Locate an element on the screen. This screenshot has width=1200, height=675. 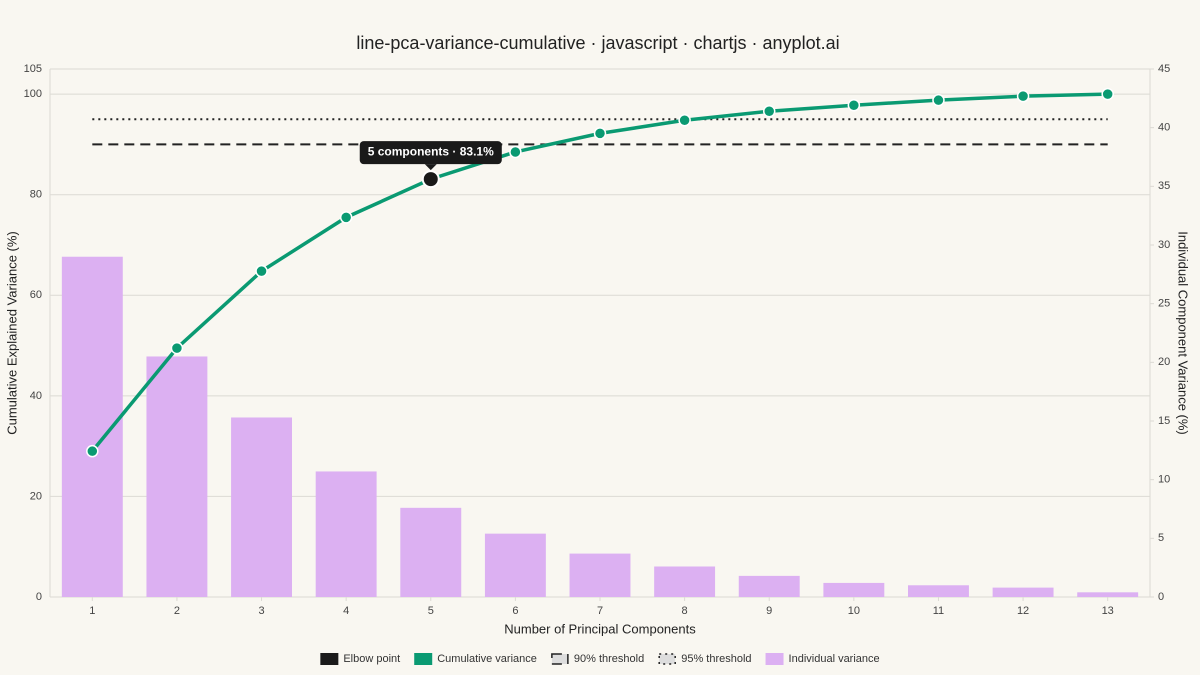
y2-tick-label: 45 is located at coordinates (1164, 69).